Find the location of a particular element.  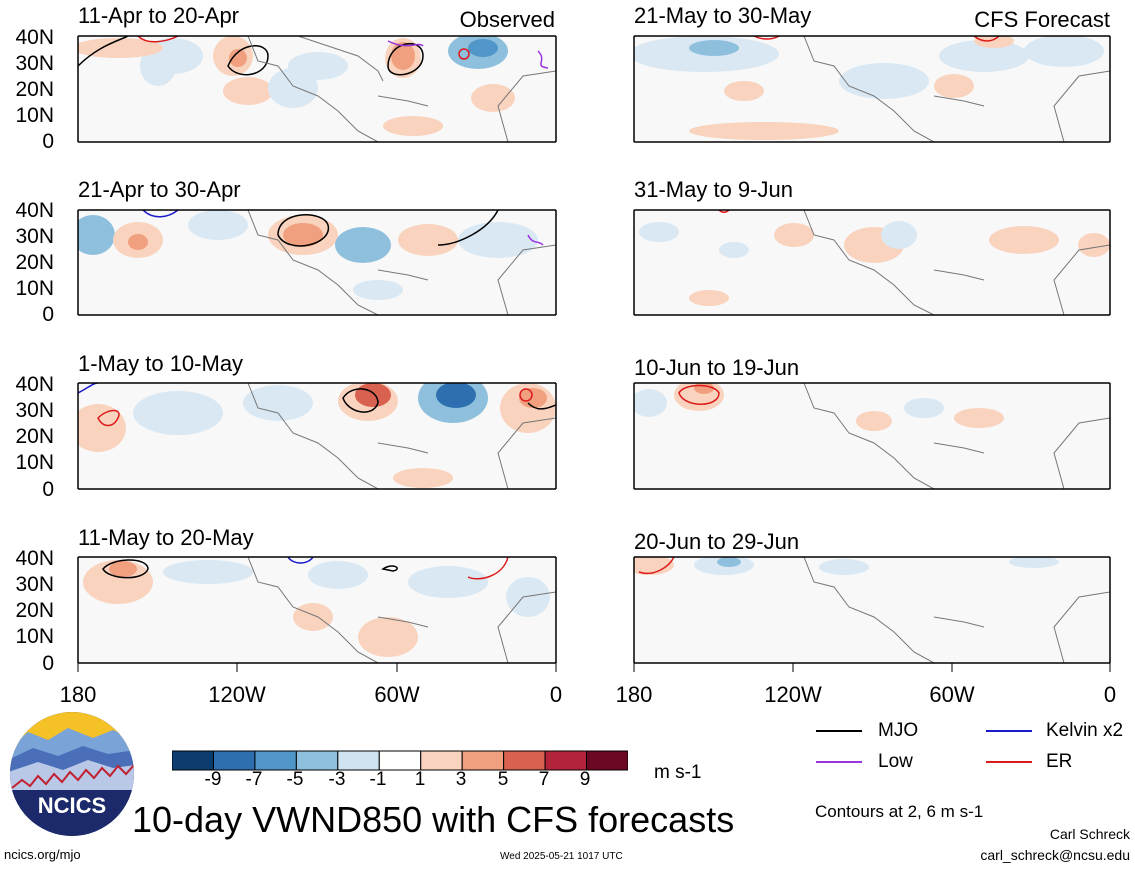

panel-title-left-2: 21-Apr to 30-Apr is located at coordinates (159, 189).